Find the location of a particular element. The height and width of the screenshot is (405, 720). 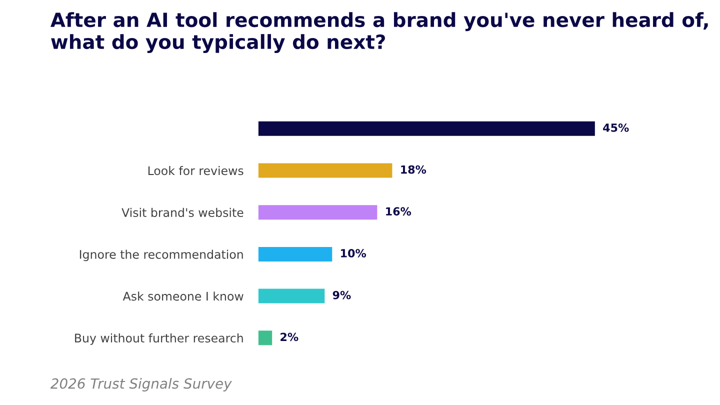

data-label: 2% is located at coordinates (289, 337).